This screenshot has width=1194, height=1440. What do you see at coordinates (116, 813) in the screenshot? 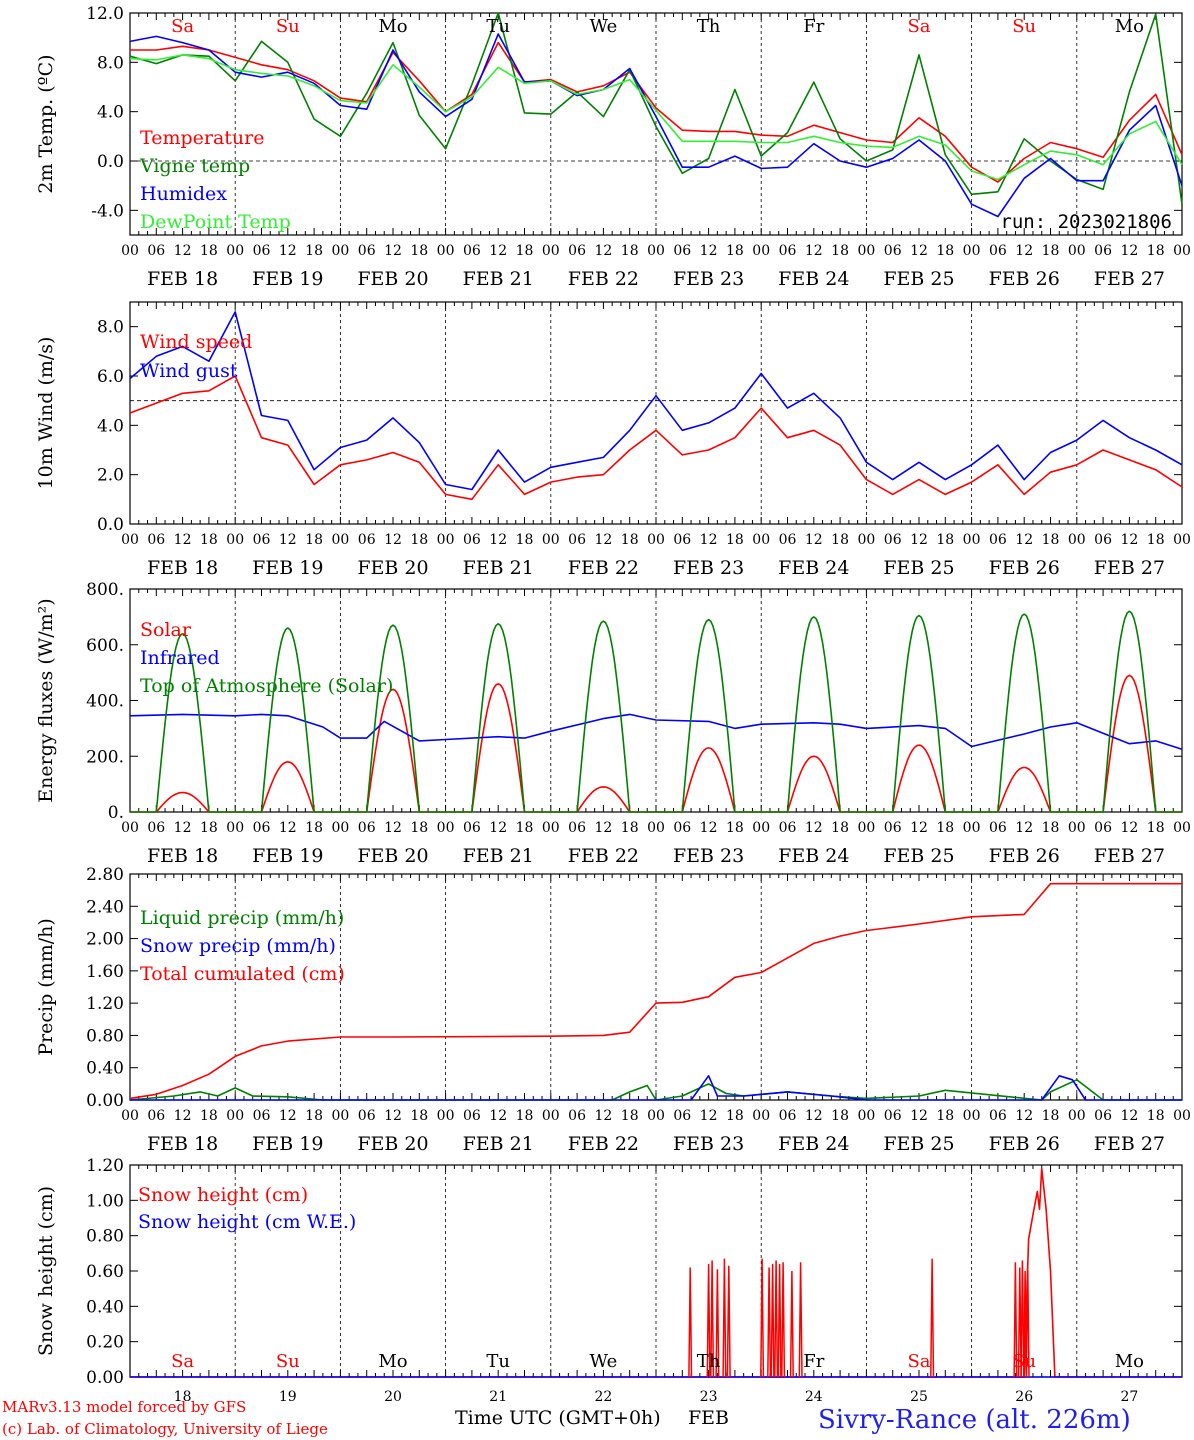
I see `y-tick-label: 0.` at bounding box center [116, 813].